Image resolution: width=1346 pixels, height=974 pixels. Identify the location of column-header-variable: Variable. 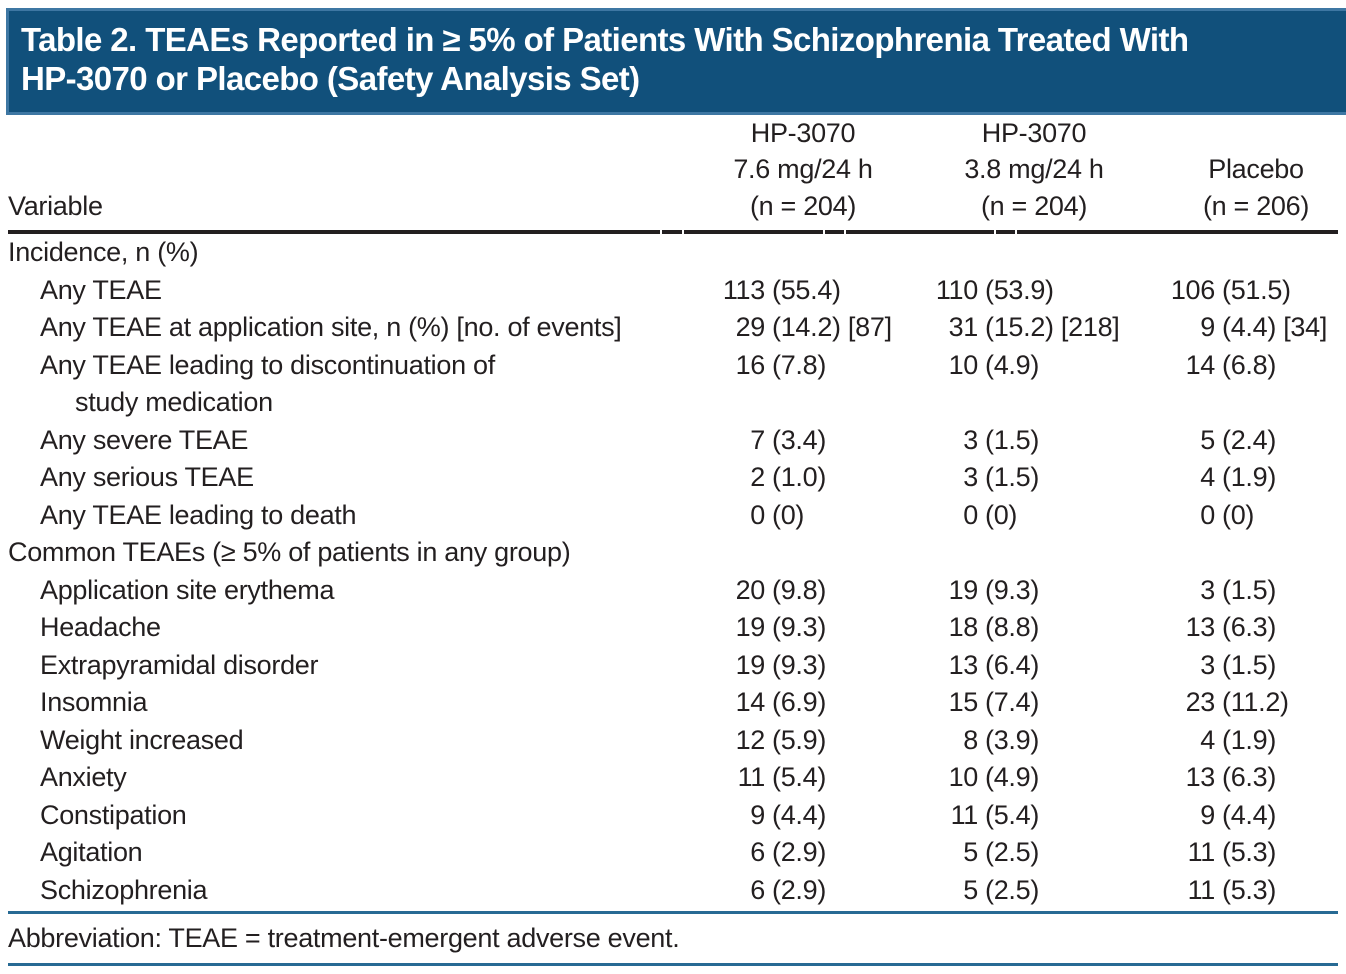
(55, 205).